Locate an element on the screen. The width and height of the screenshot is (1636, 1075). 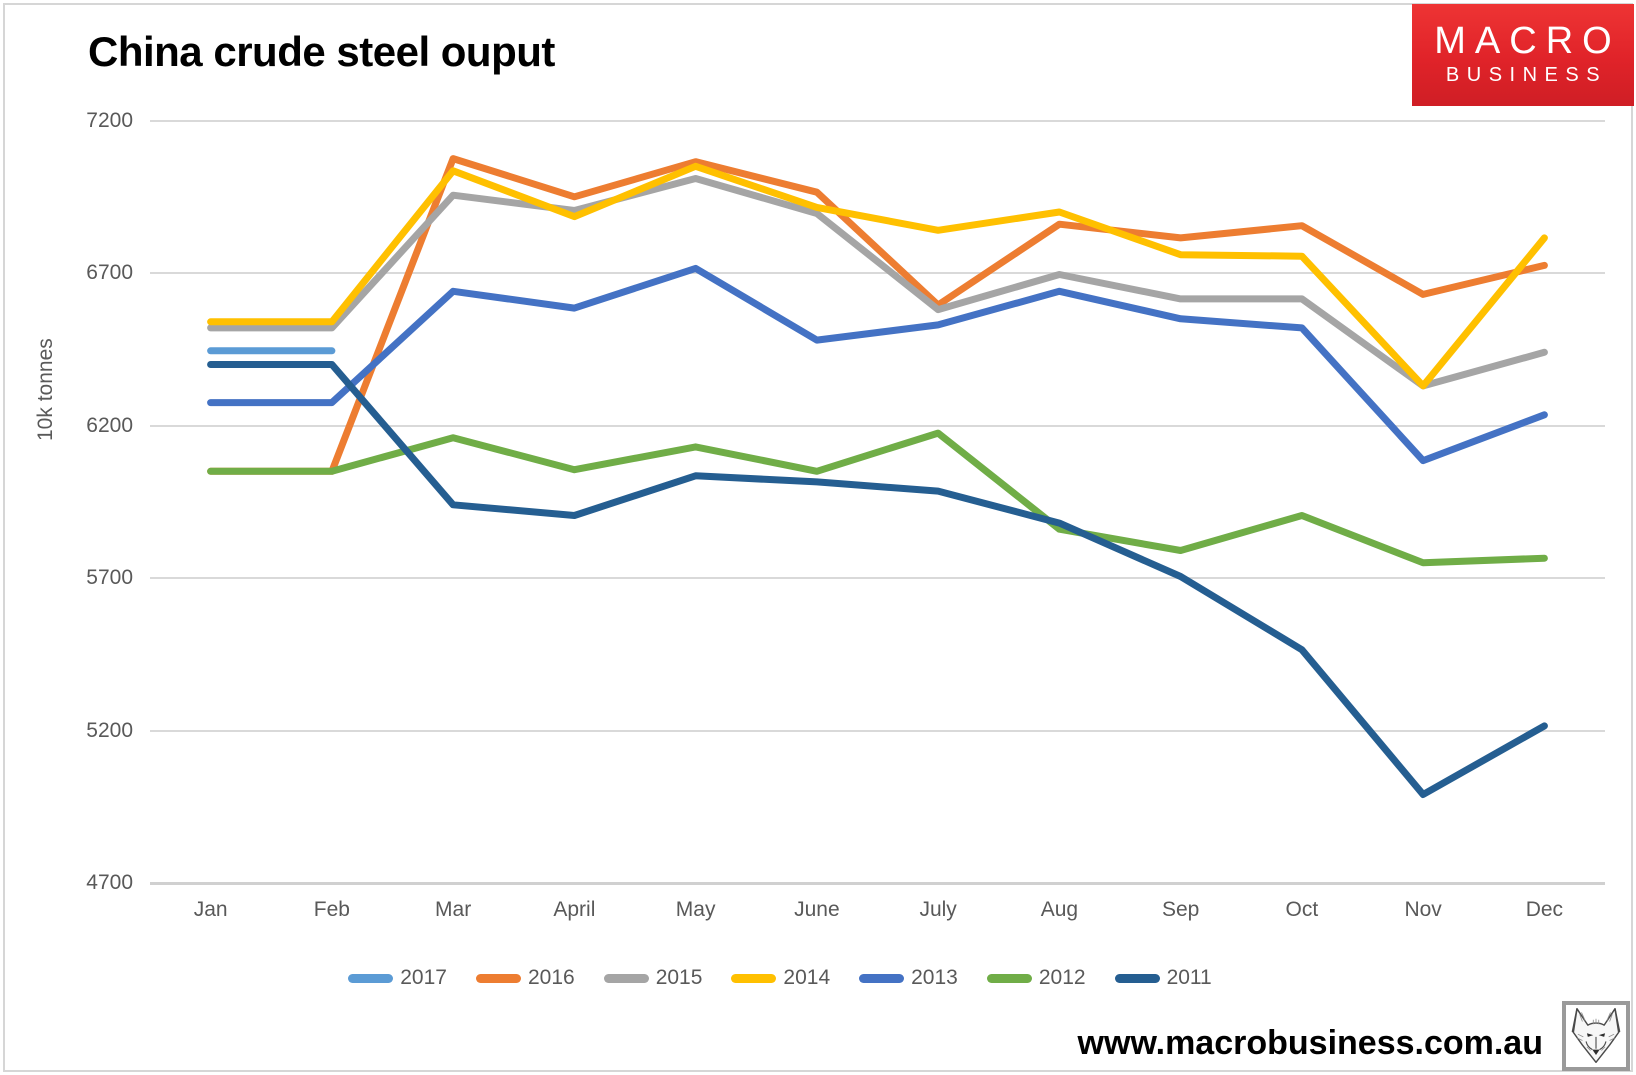
chart-title: China crude steel ouput is located at coordinates (321, 51).